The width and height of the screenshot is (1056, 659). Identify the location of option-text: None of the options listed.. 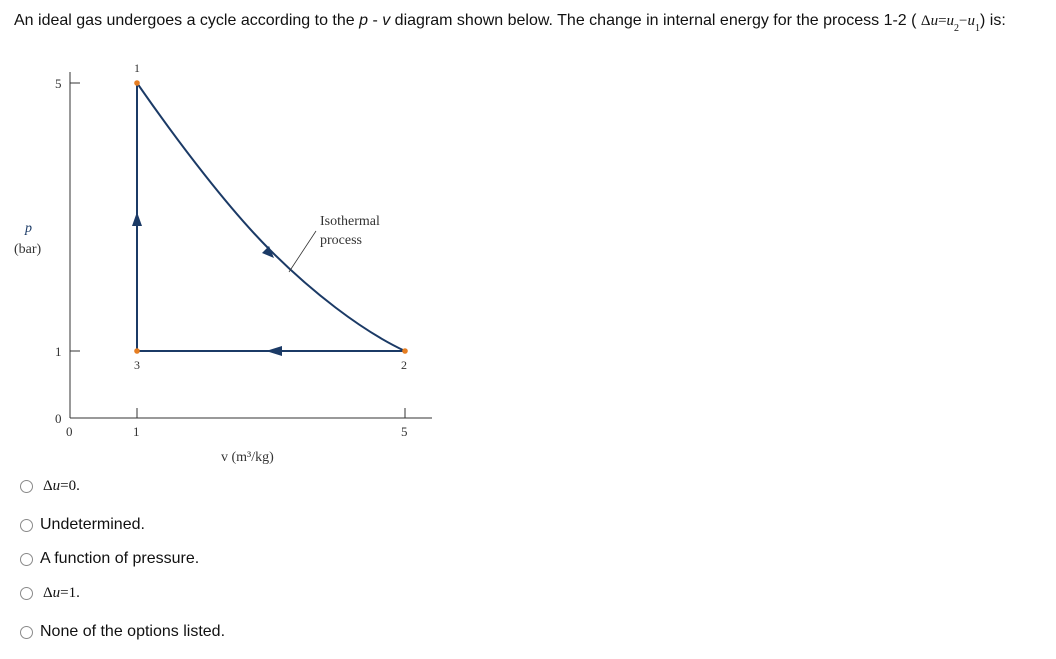
(133, 631).